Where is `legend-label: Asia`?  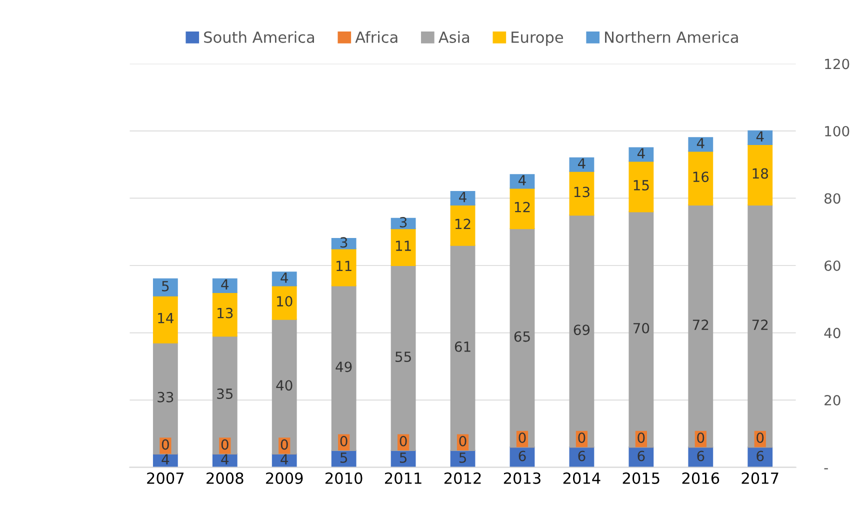
legend-label: Asia is located at coordinates (454, 37).